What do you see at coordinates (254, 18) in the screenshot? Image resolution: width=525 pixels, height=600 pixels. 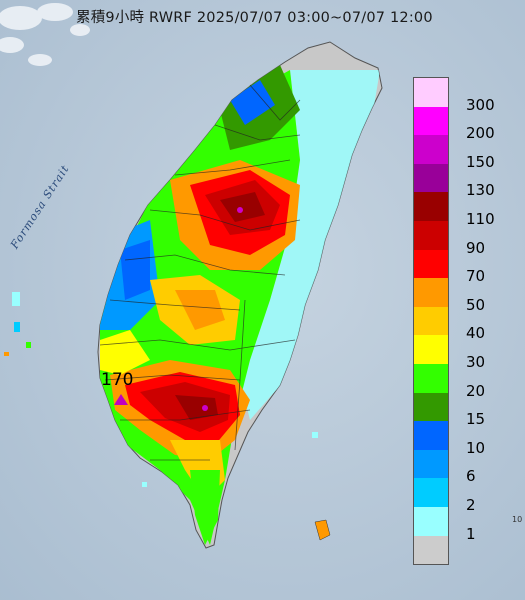 I see `map-title: 累積9小時 RWRF 2025/07/07 03:00~07/07 12:00` at bounding box center [254, 18].